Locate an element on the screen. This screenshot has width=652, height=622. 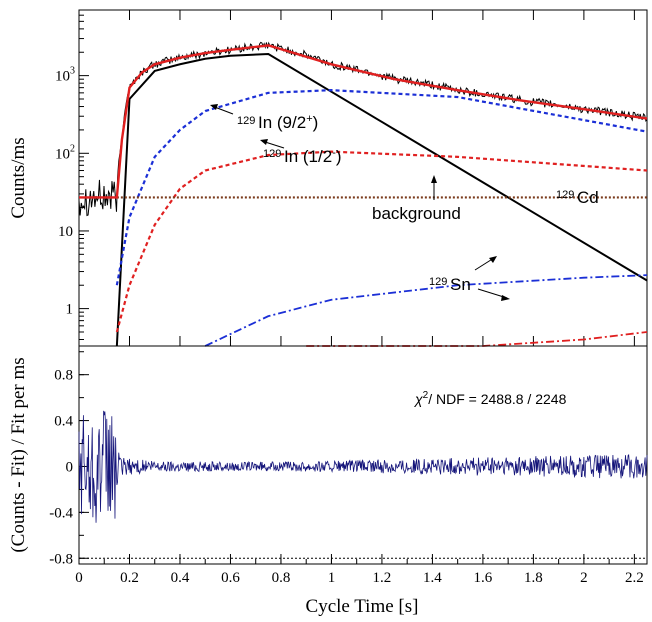
chi-square-label: χ2/ NDF = 2488.8 / 2248 is located at coordinates (490, 398).